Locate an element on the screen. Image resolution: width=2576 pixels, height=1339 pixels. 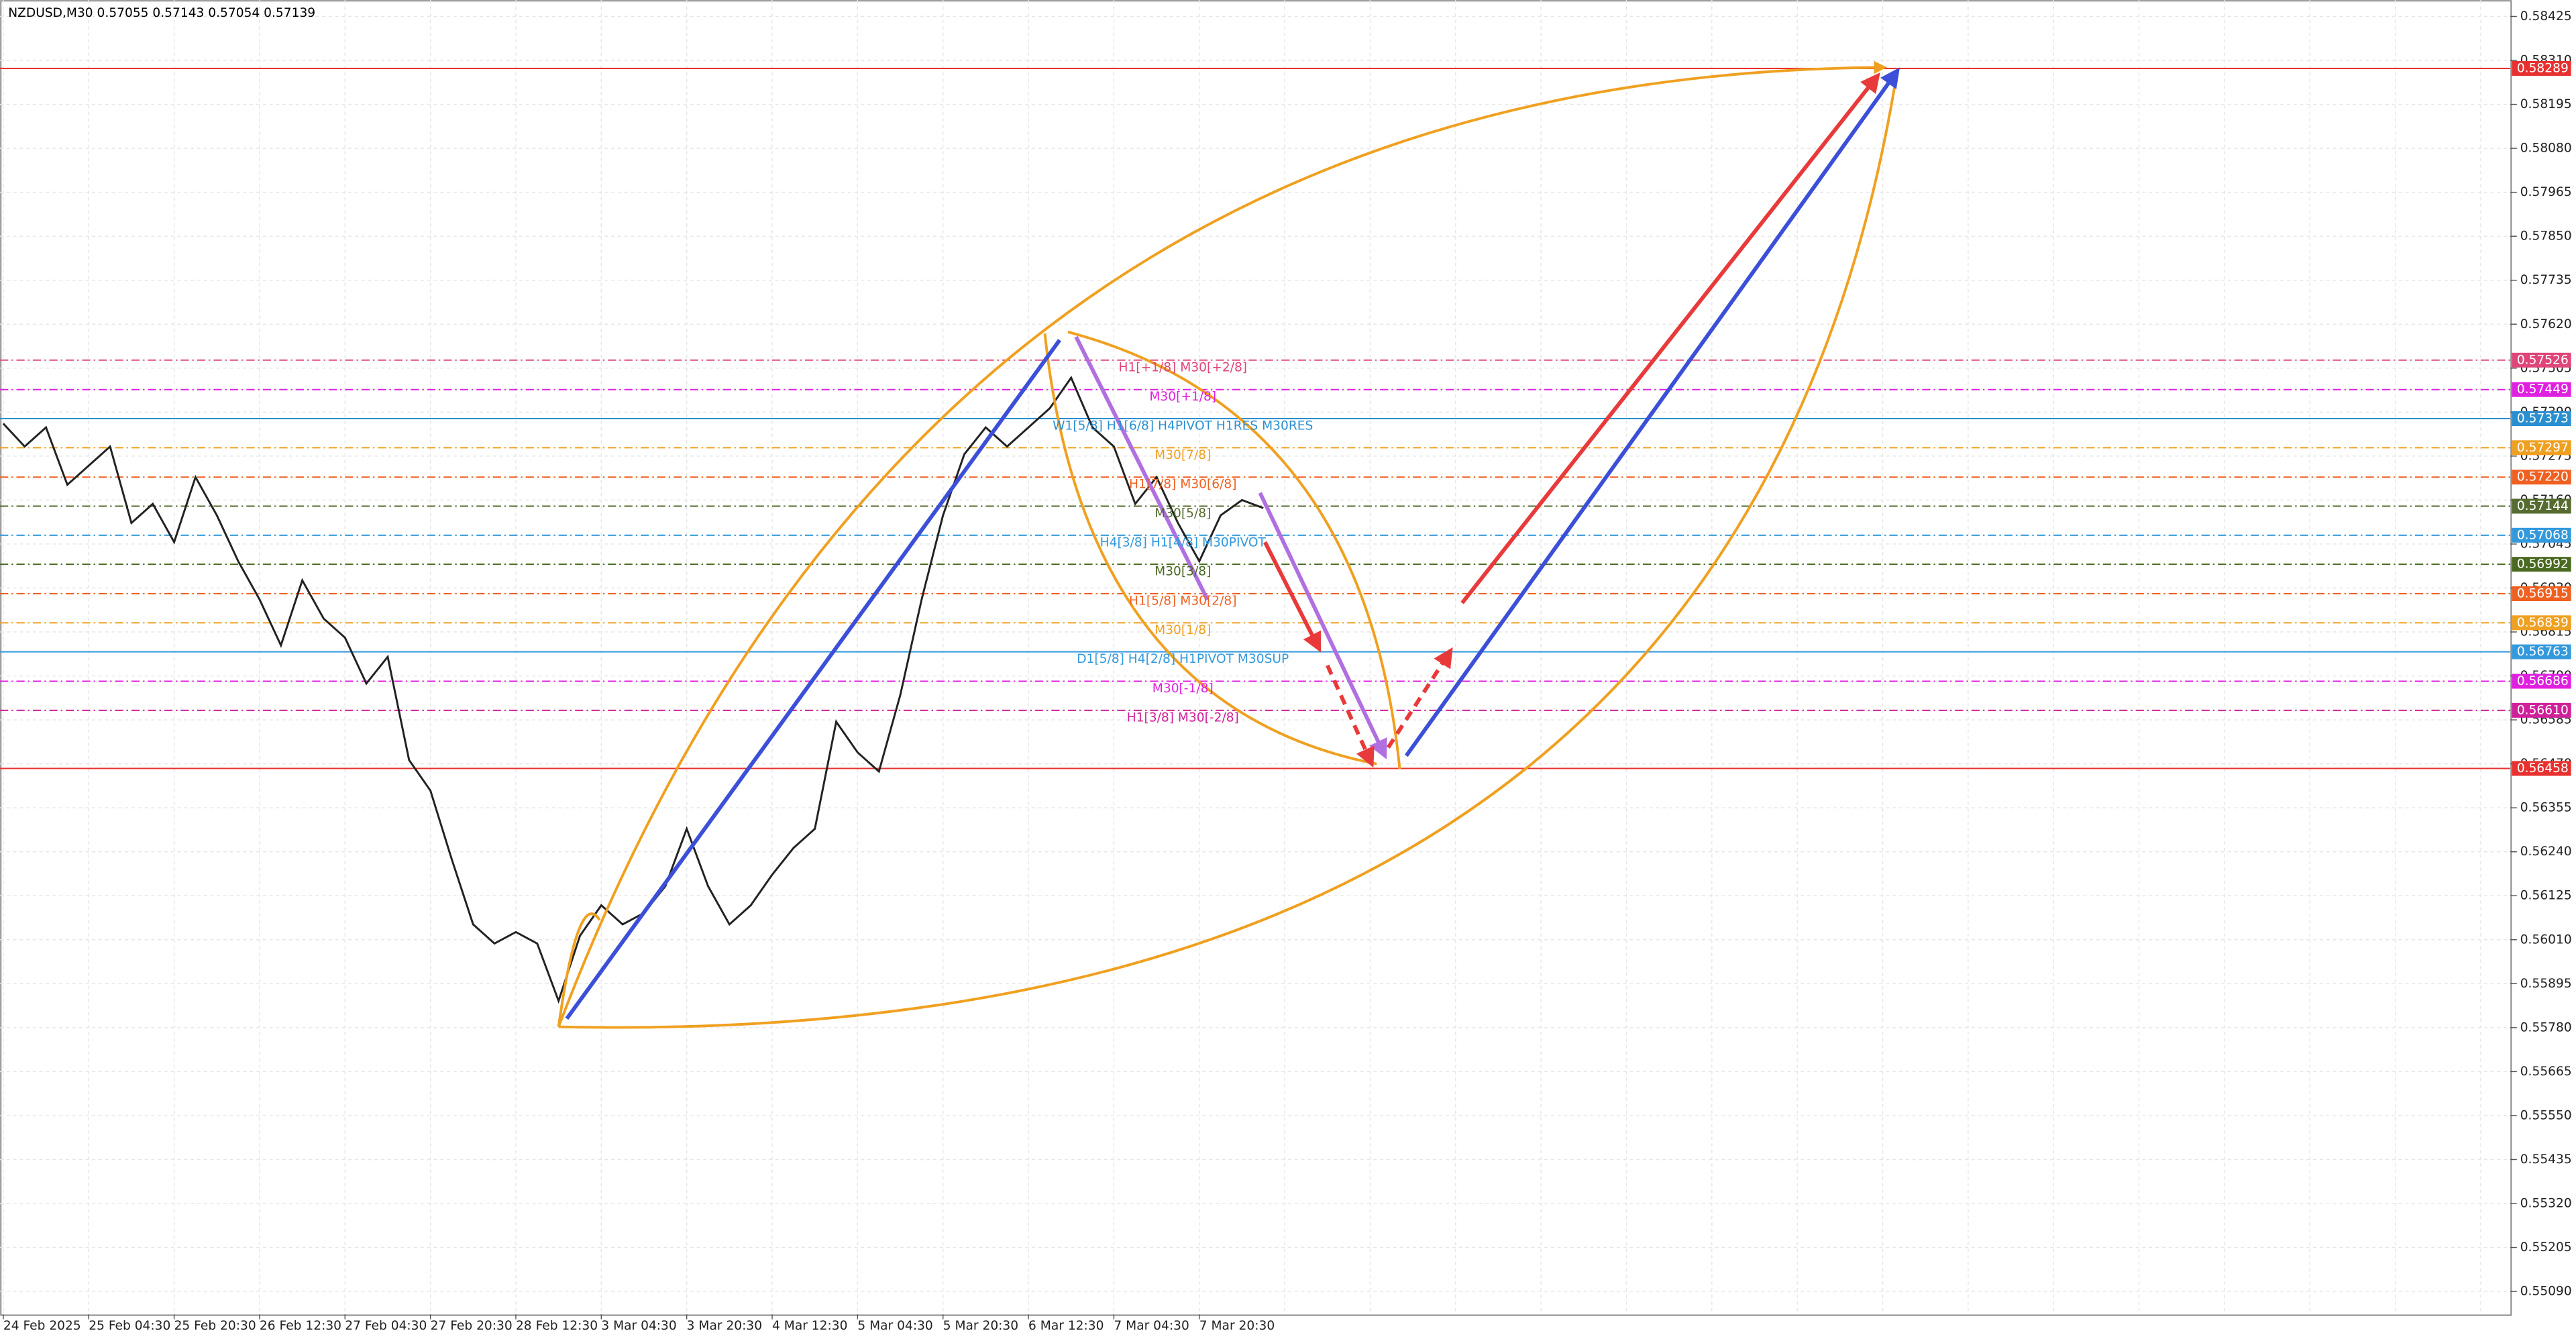
y-tick-label: 0.55090 is located at coordinates (2546, 1292).